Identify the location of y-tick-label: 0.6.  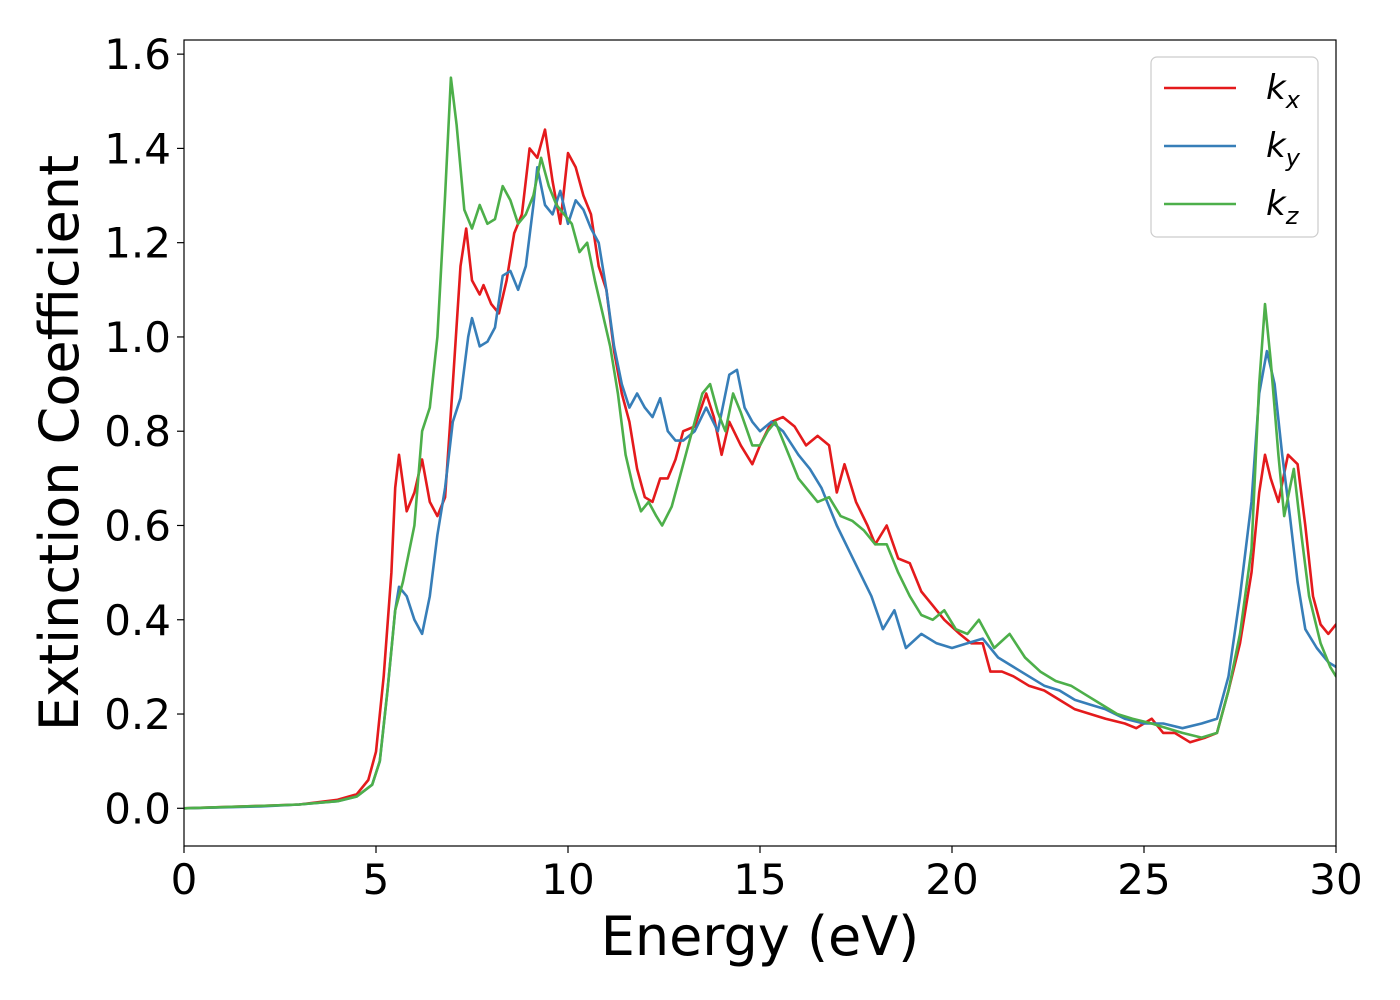
(137, 525).